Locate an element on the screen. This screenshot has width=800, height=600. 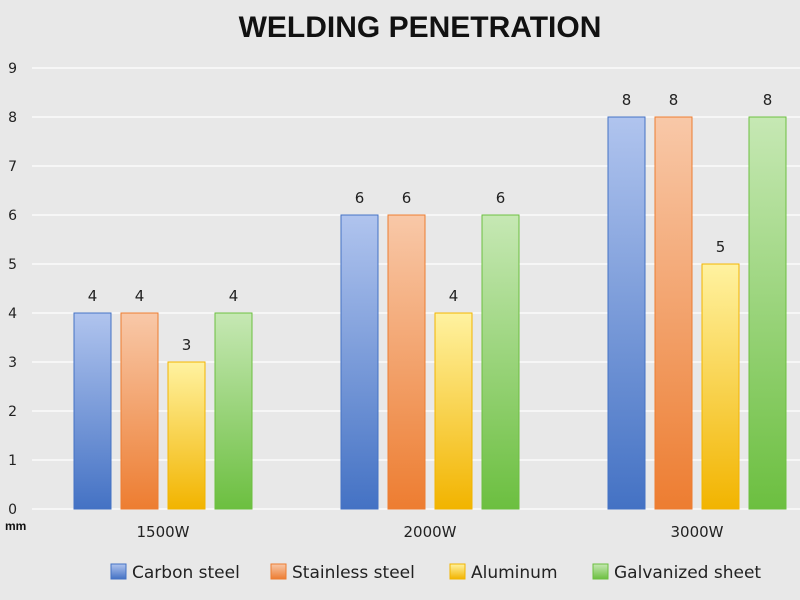
legend-label: Carbon steel is located at coordinates (186, 573).